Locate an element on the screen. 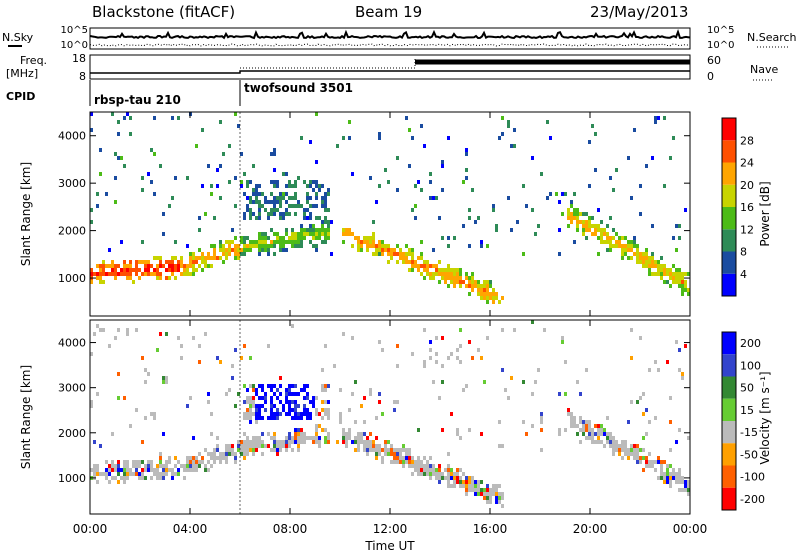 The width and height of the screenshot is (800, 558). nsearch-label: N.Search is located at coordinates (772, 37).